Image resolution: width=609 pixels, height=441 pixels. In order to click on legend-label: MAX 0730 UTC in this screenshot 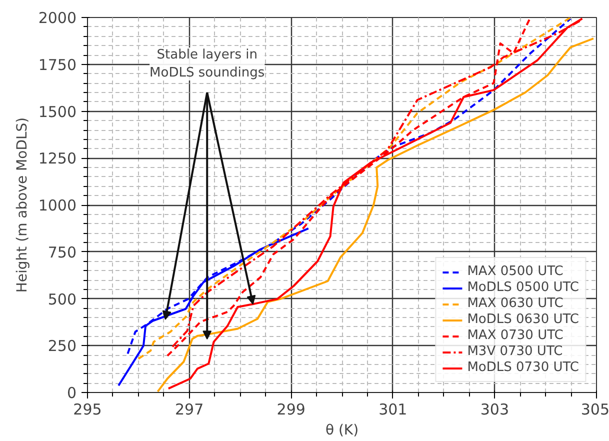, I will do `click(515, 335)`.